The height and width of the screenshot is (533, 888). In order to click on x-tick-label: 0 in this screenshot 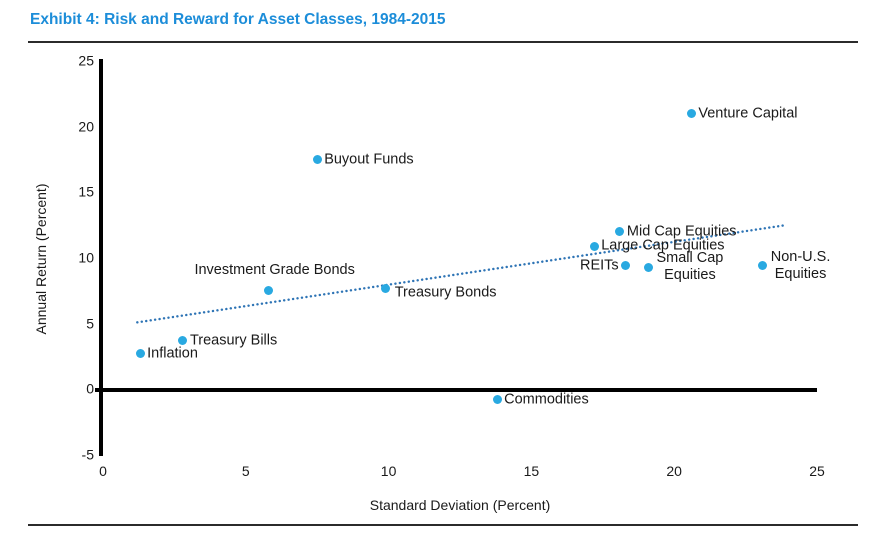, I will do `click(103, 471)`.